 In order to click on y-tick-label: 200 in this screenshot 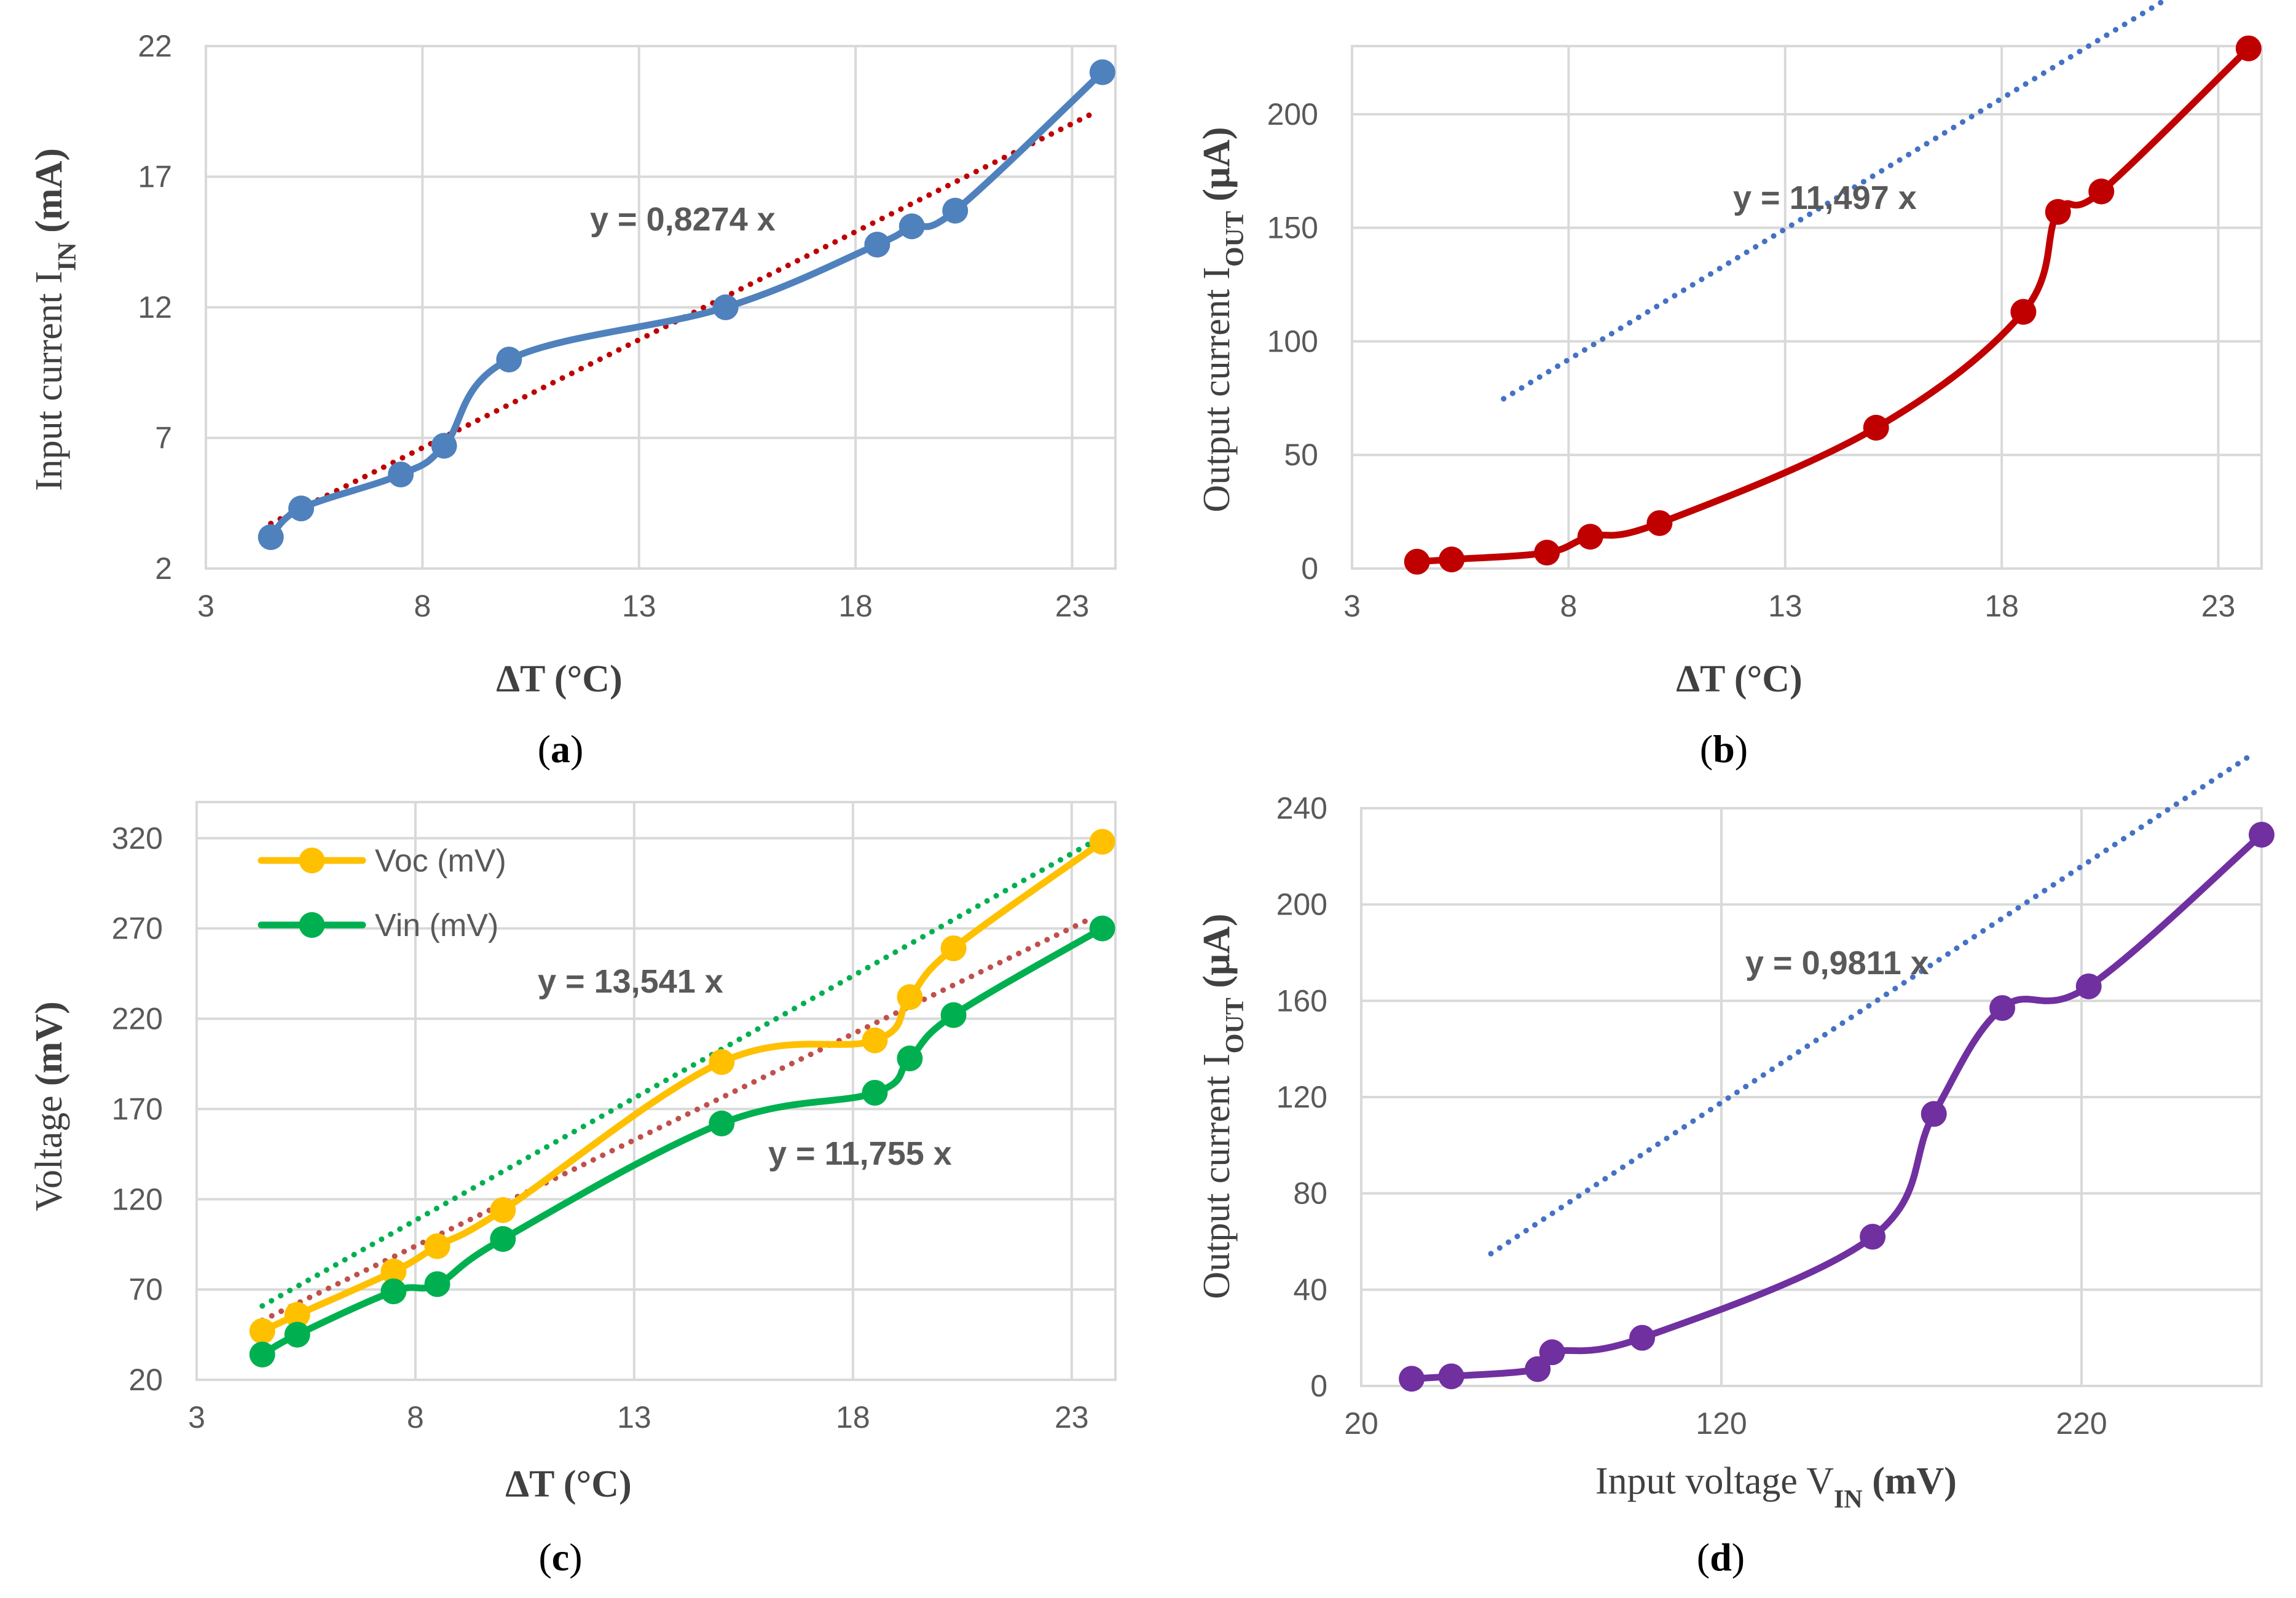, I will do `click(1301, 905)`.